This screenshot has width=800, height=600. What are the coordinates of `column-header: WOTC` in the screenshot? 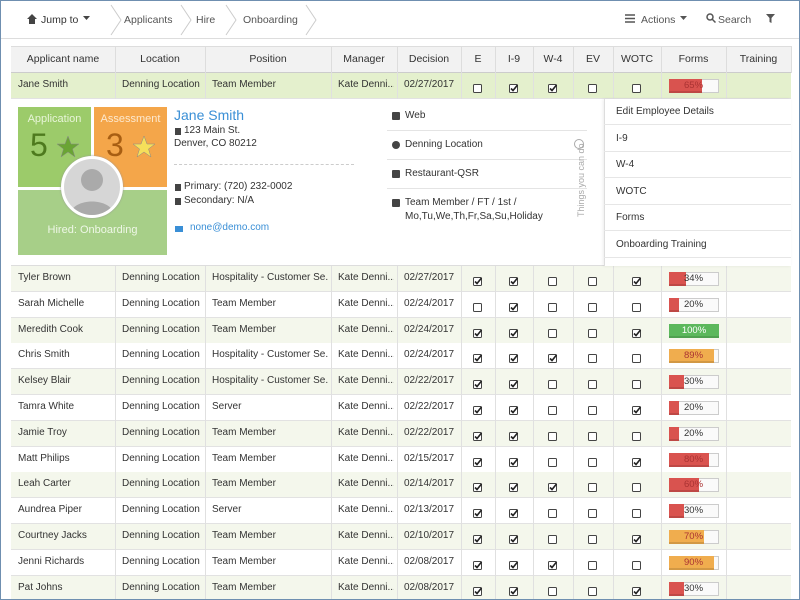 It's located at (637, 59).